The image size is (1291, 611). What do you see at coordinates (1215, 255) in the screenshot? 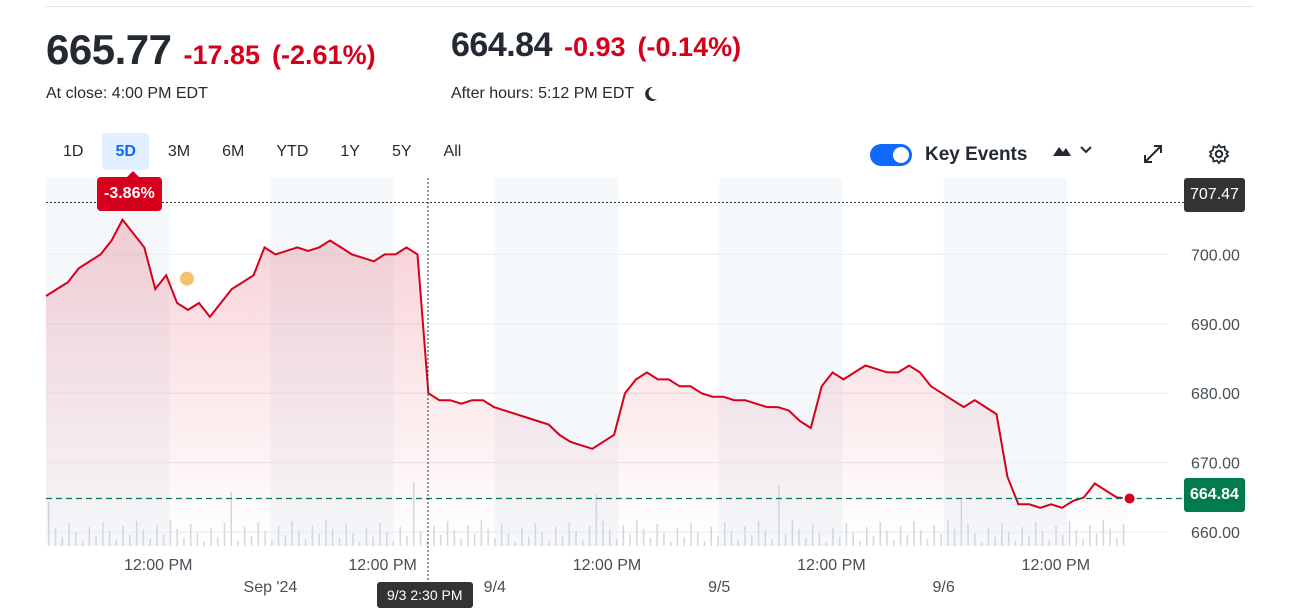
I see `y-axis-tick-label: 700.00` at bounding box center [1215, 255].